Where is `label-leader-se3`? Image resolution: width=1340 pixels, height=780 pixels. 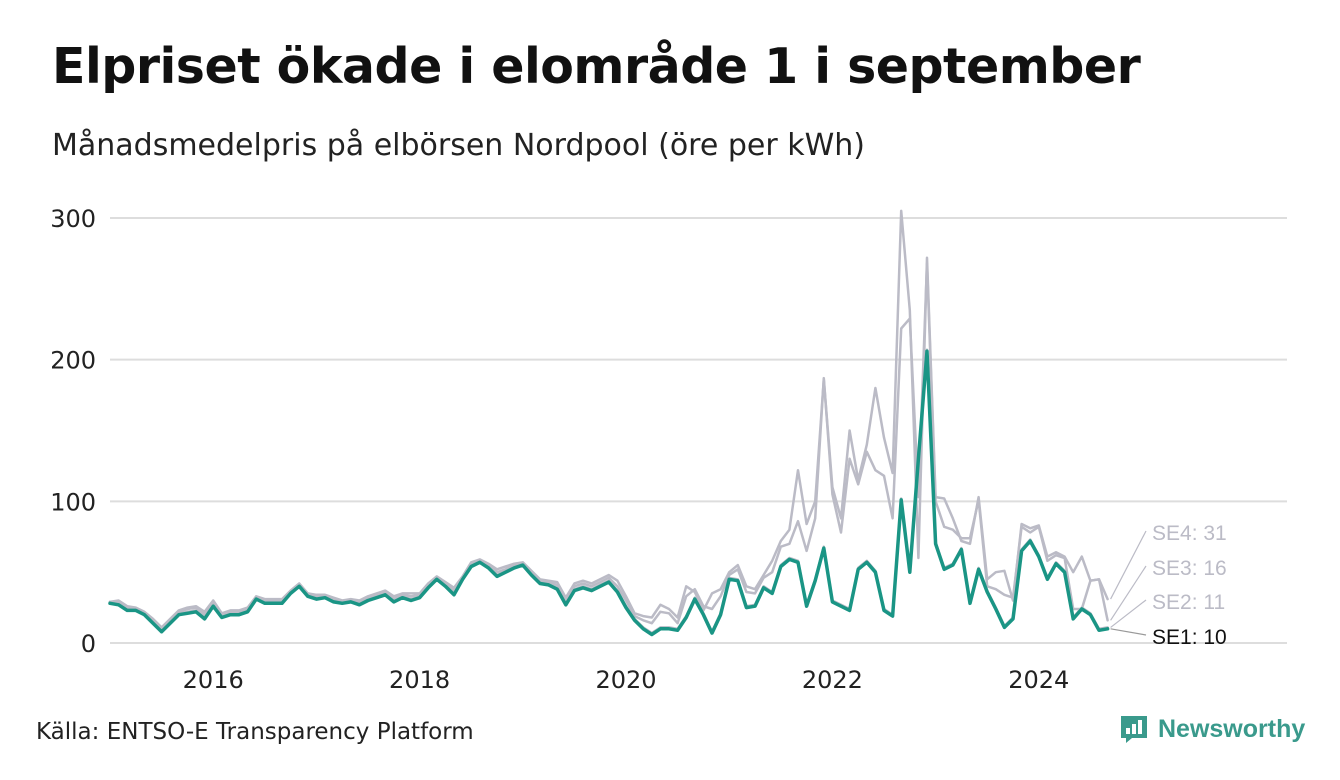 label-leader-se3 is located at coordinates (1128, 593).